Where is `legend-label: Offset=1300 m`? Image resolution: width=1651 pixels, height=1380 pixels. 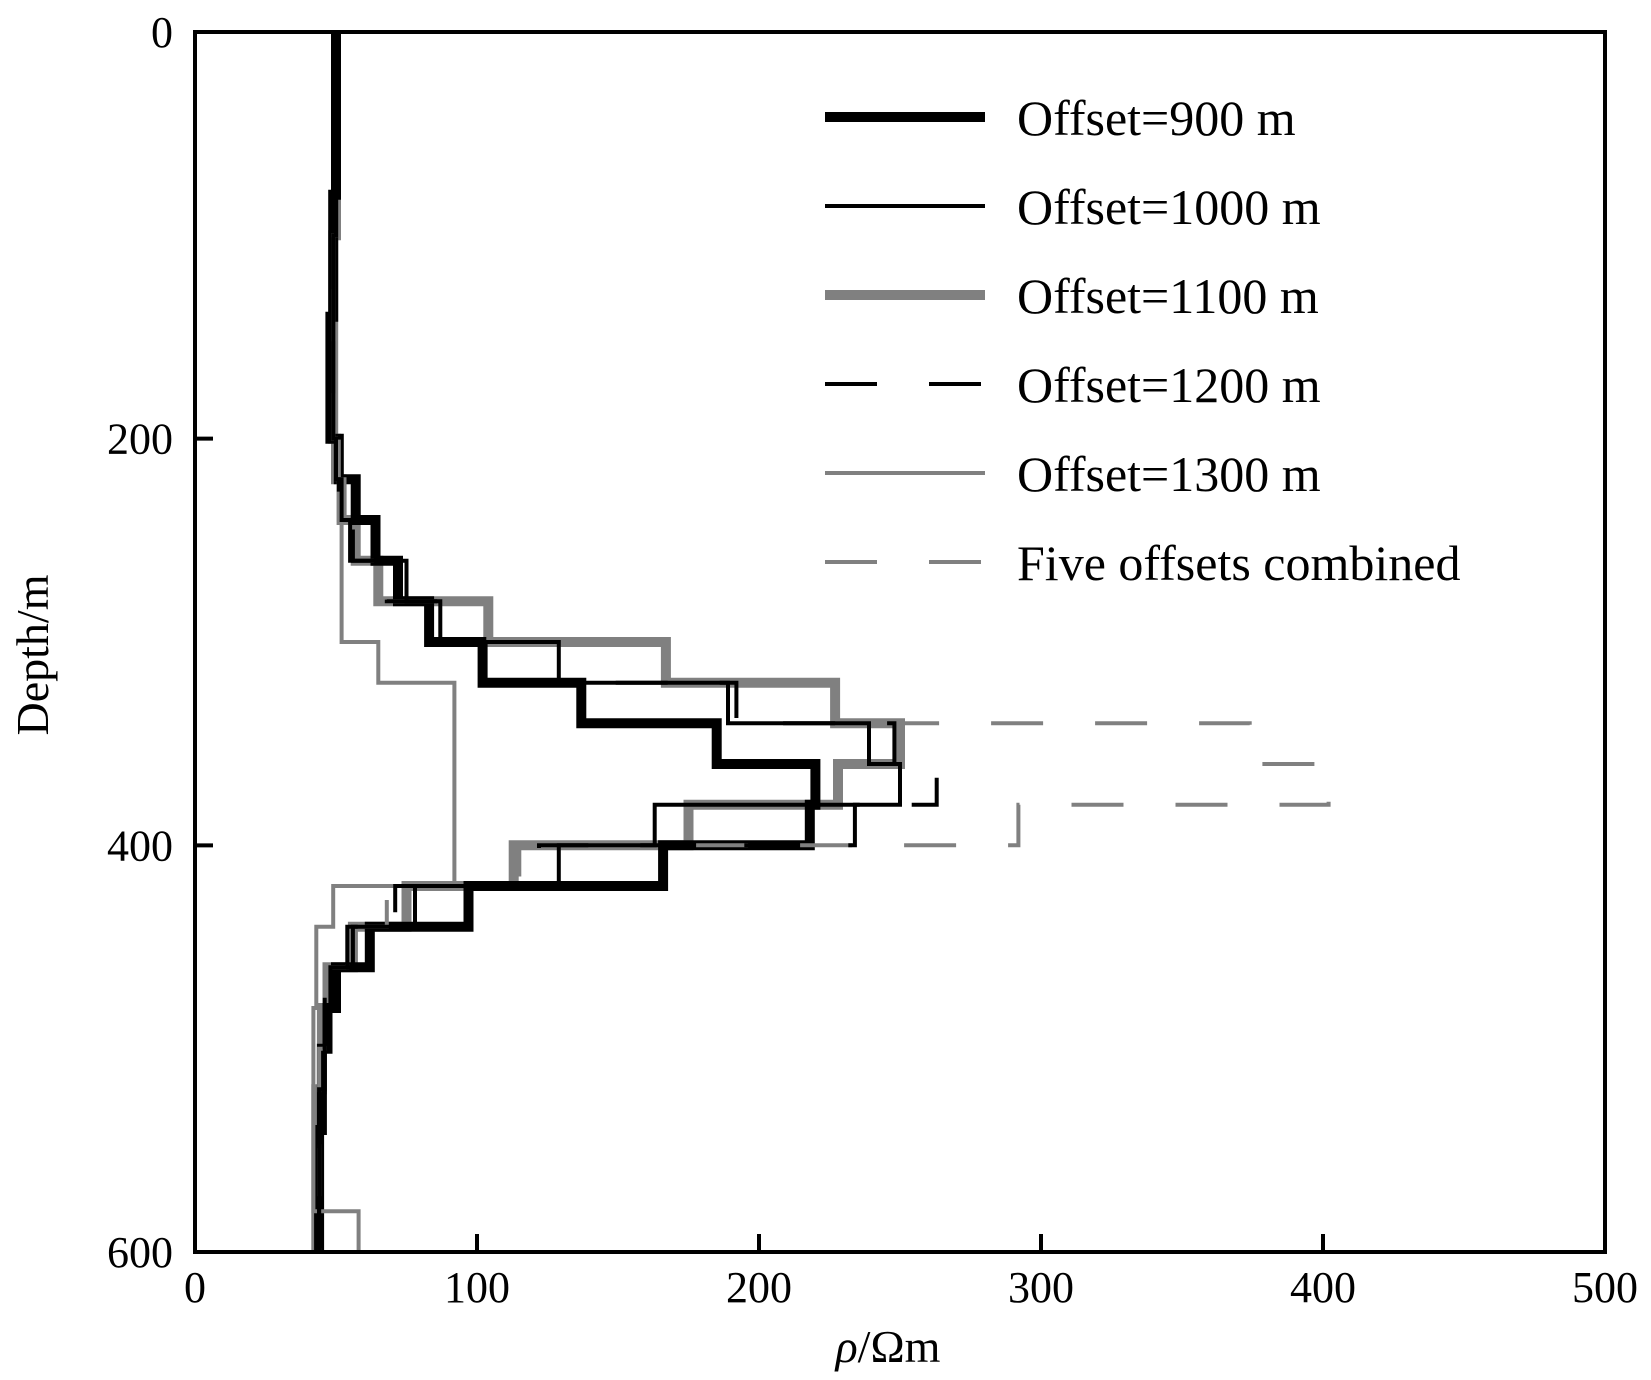 legend-label: Offset=1300 m is located at coordinates (1169, 474).